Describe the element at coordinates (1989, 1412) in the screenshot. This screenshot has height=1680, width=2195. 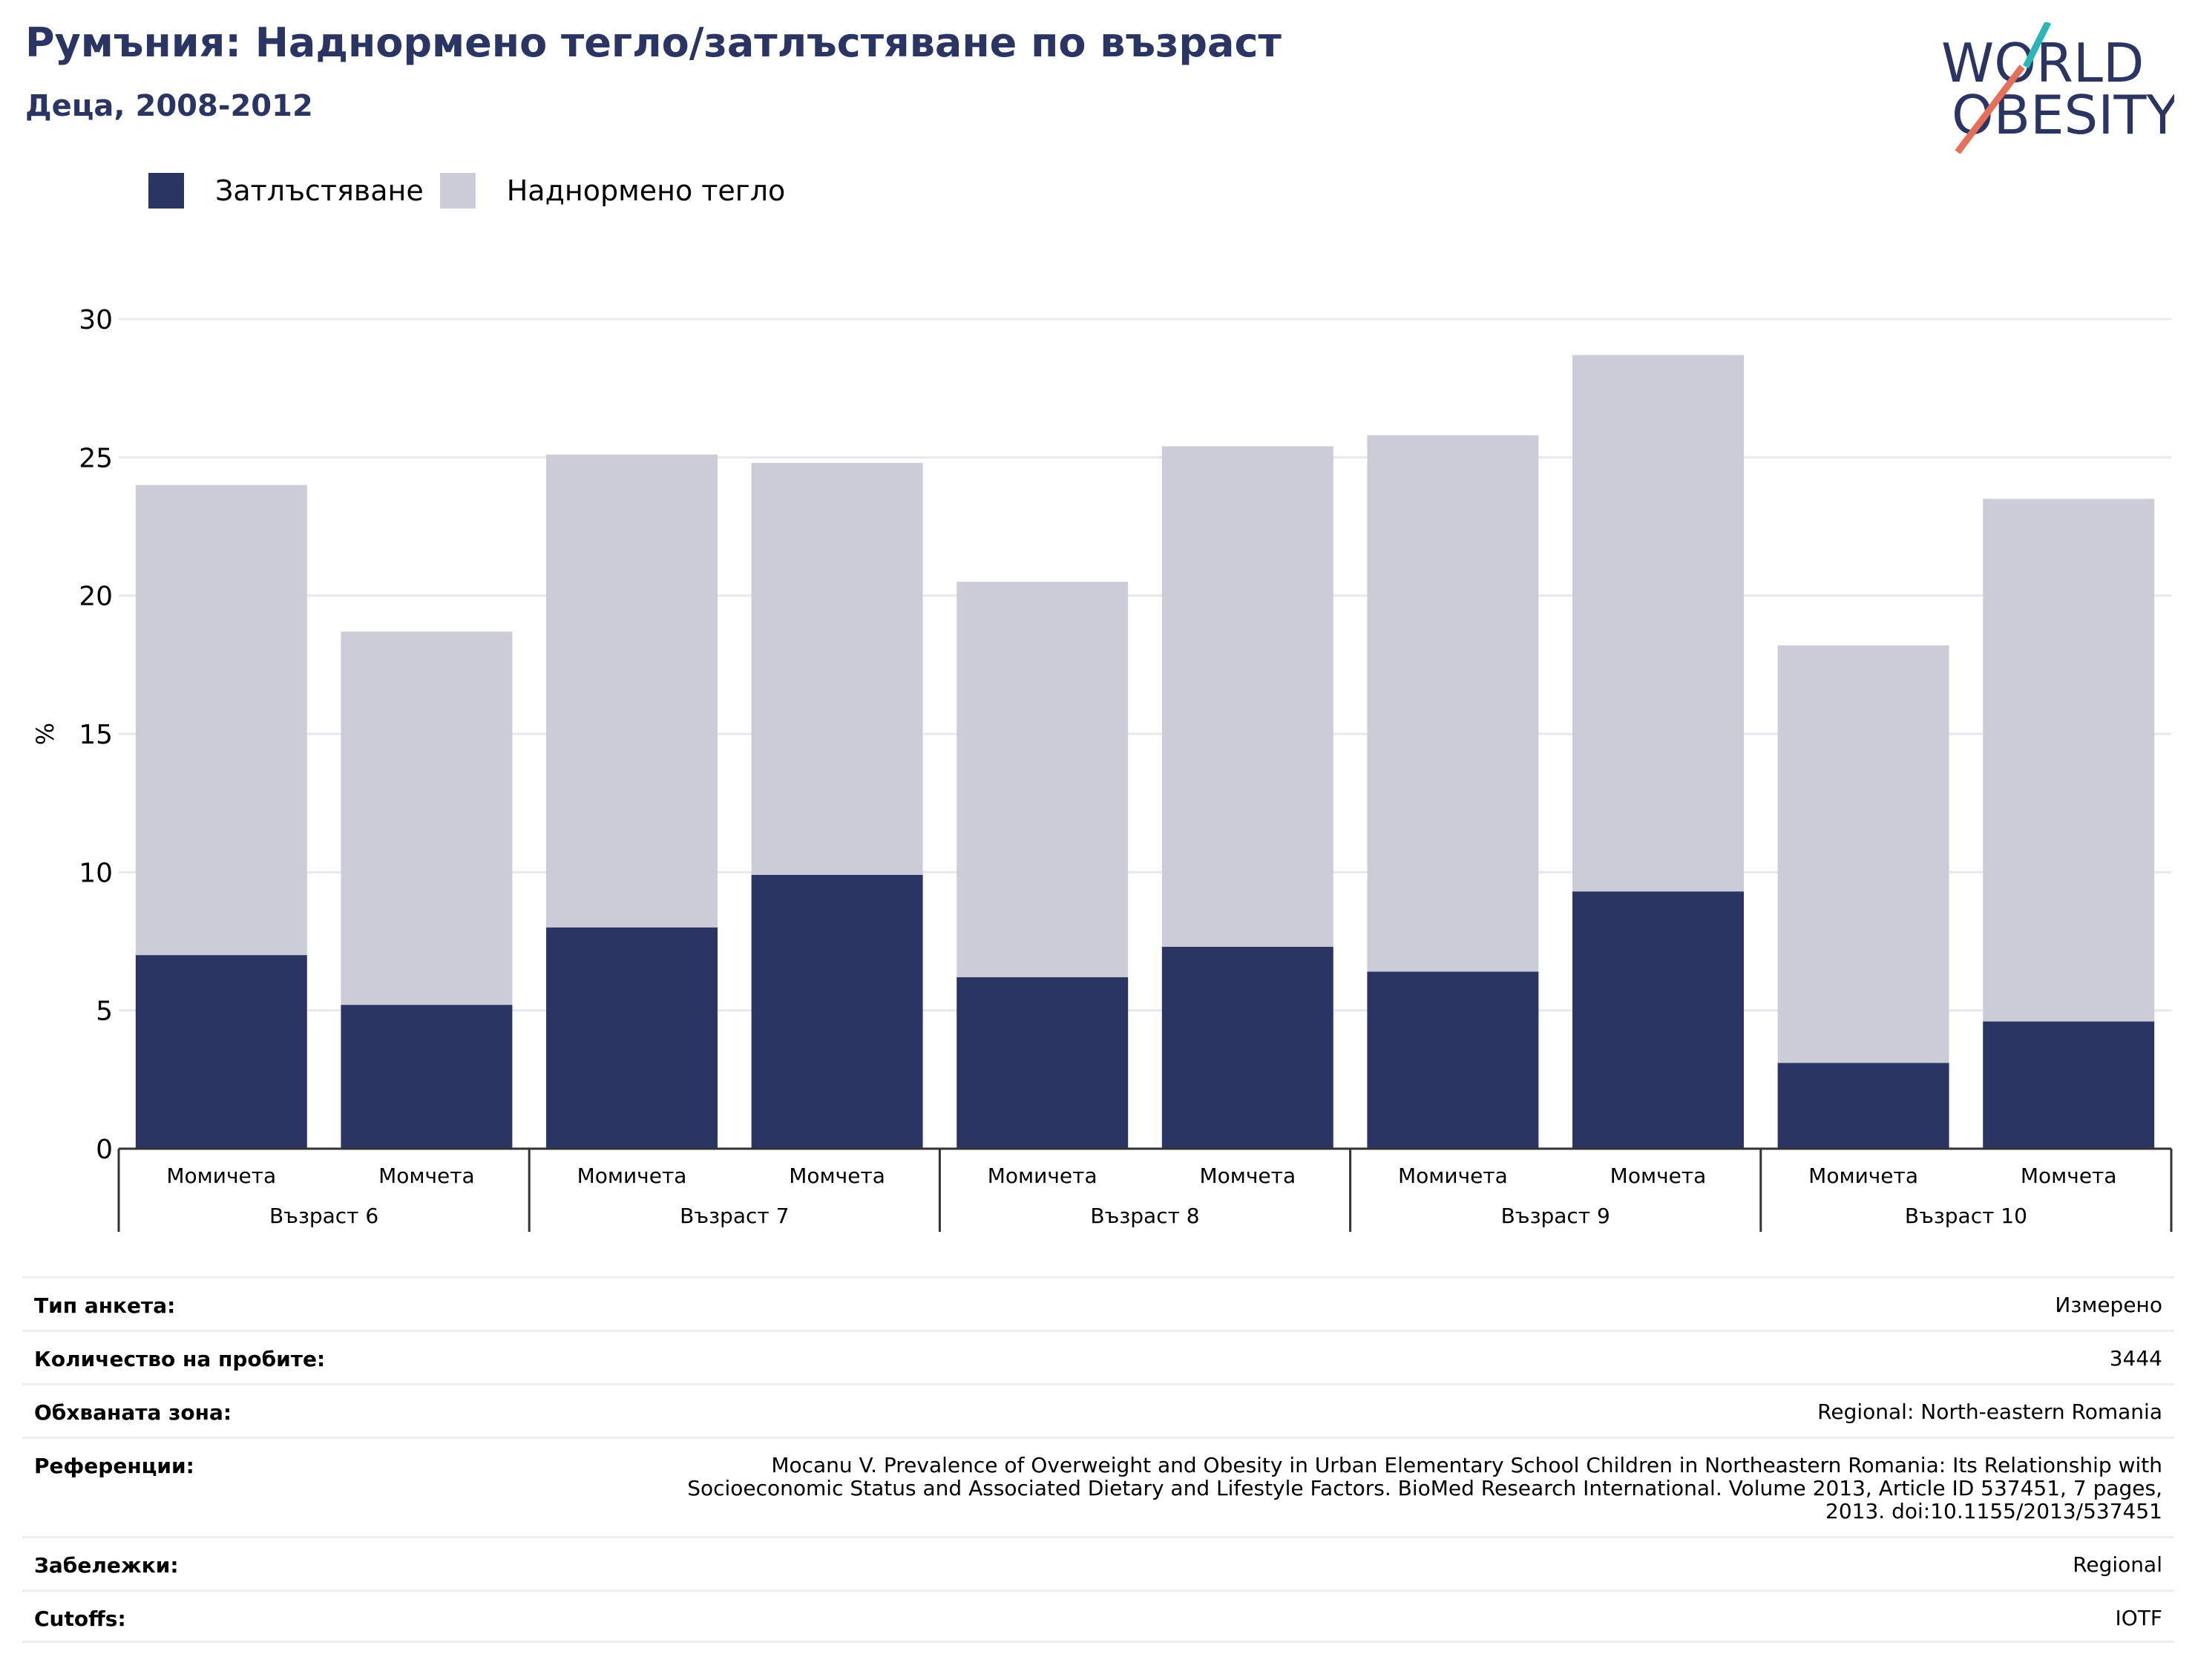
I see `info-value: Regional: North-eastern Romania` at that location.